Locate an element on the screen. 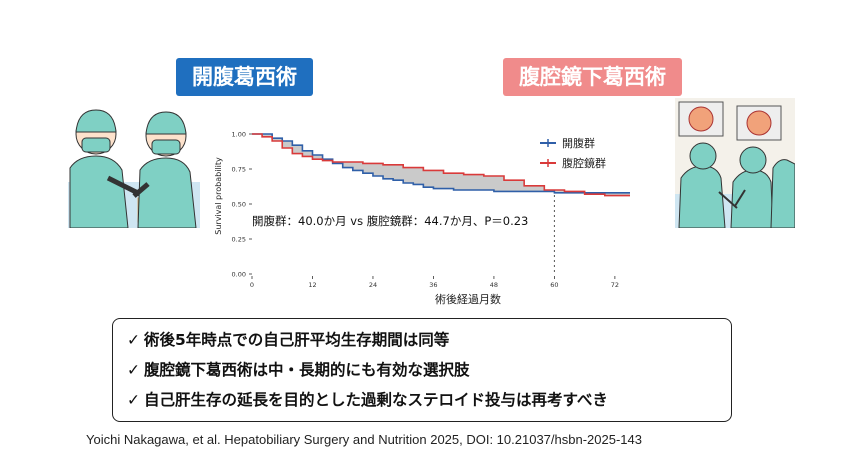  median-survival-annotation: 開腹群：40.0か月 vs 腹腔鏡群：44.7か月、P＝0.23 is located at coordinates (390, 221).